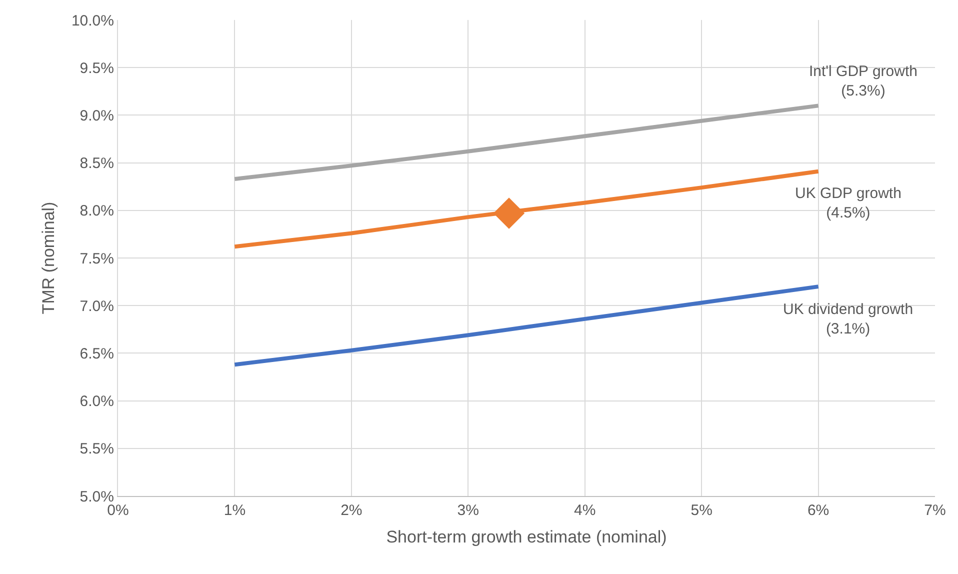 This screenshot has width=958, height=574. I want to click on y-axis-title: TMR (nominal), so click(48, 258).